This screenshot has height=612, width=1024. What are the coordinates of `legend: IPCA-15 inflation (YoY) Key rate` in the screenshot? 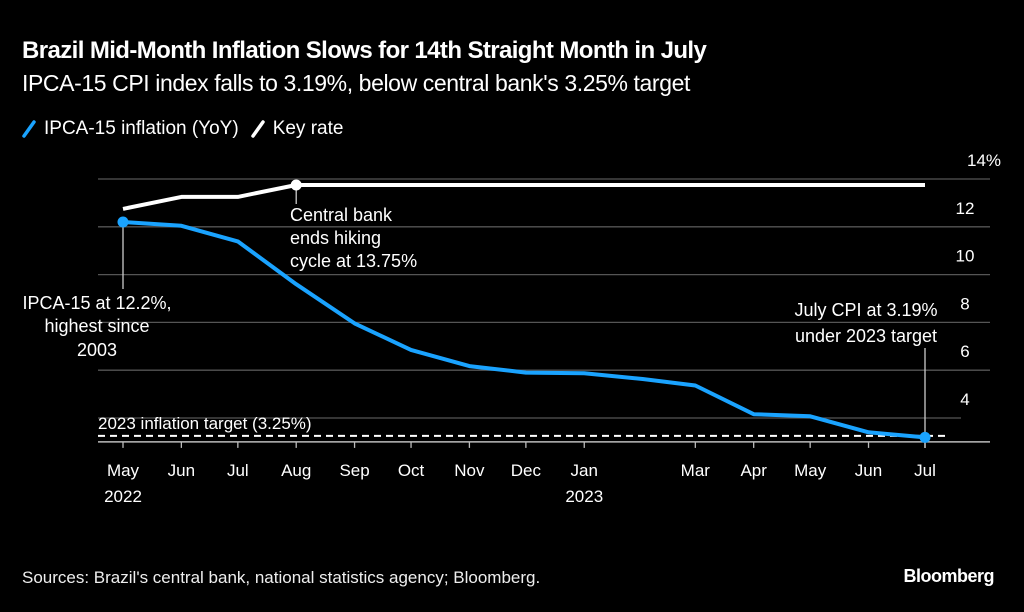 It's located at (188, 129).